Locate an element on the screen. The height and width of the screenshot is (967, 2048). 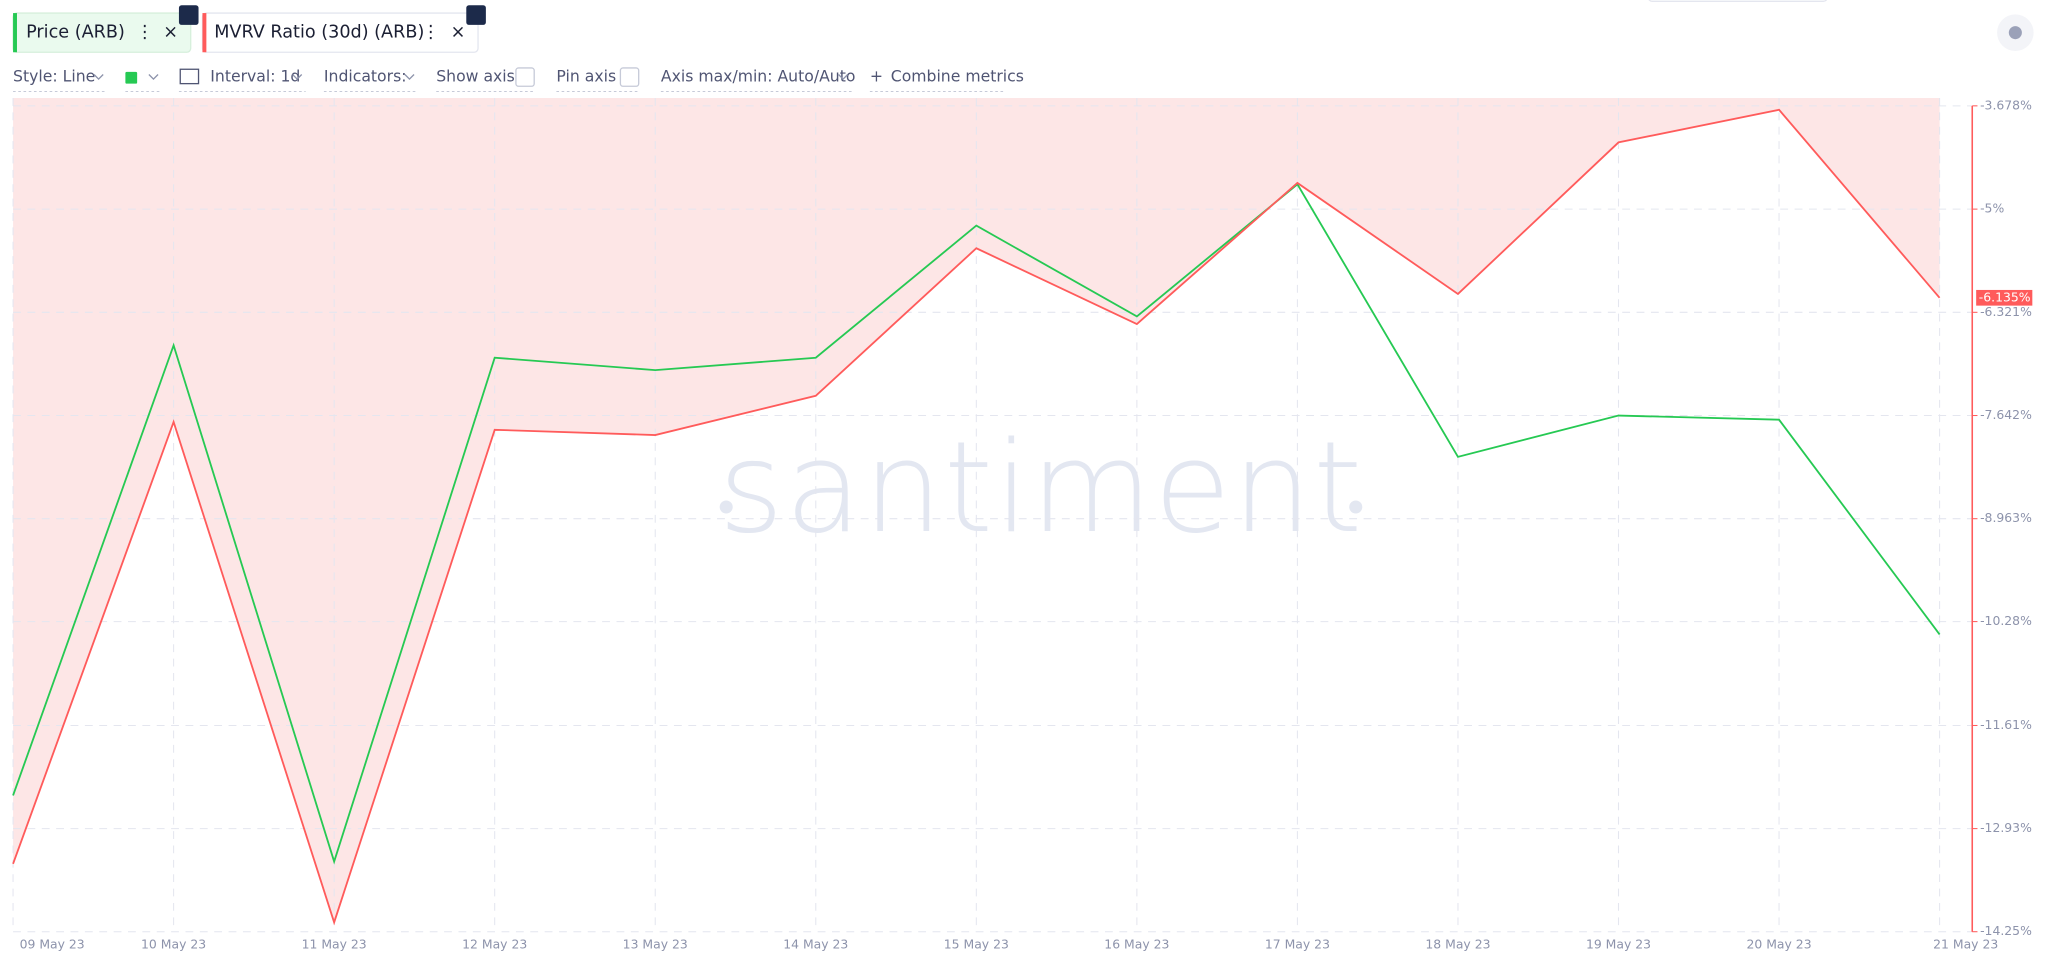
ruler-icon is located at coordinates (189, 76).